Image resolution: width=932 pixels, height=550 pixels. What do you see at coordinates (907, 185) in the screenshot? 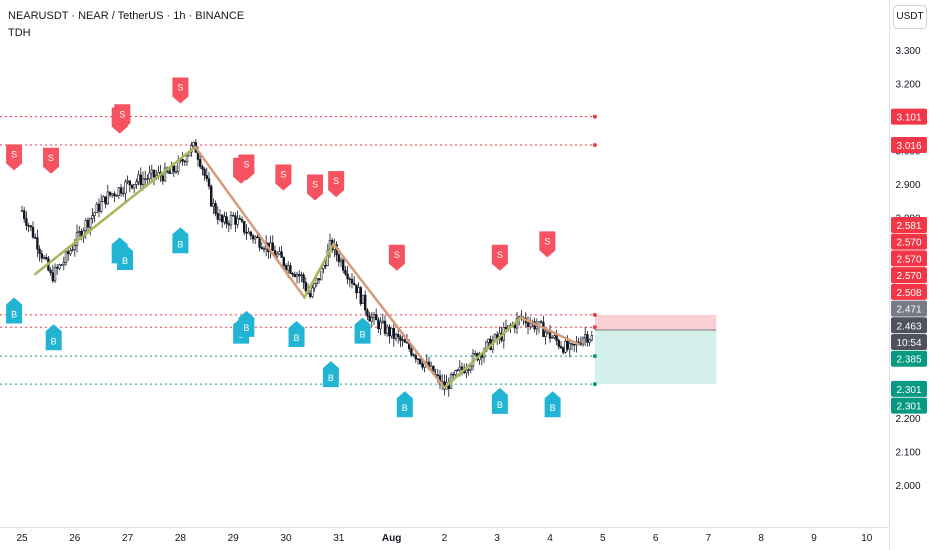
I see `price-tick-label: 2.900` at bounding box center [907, 185].